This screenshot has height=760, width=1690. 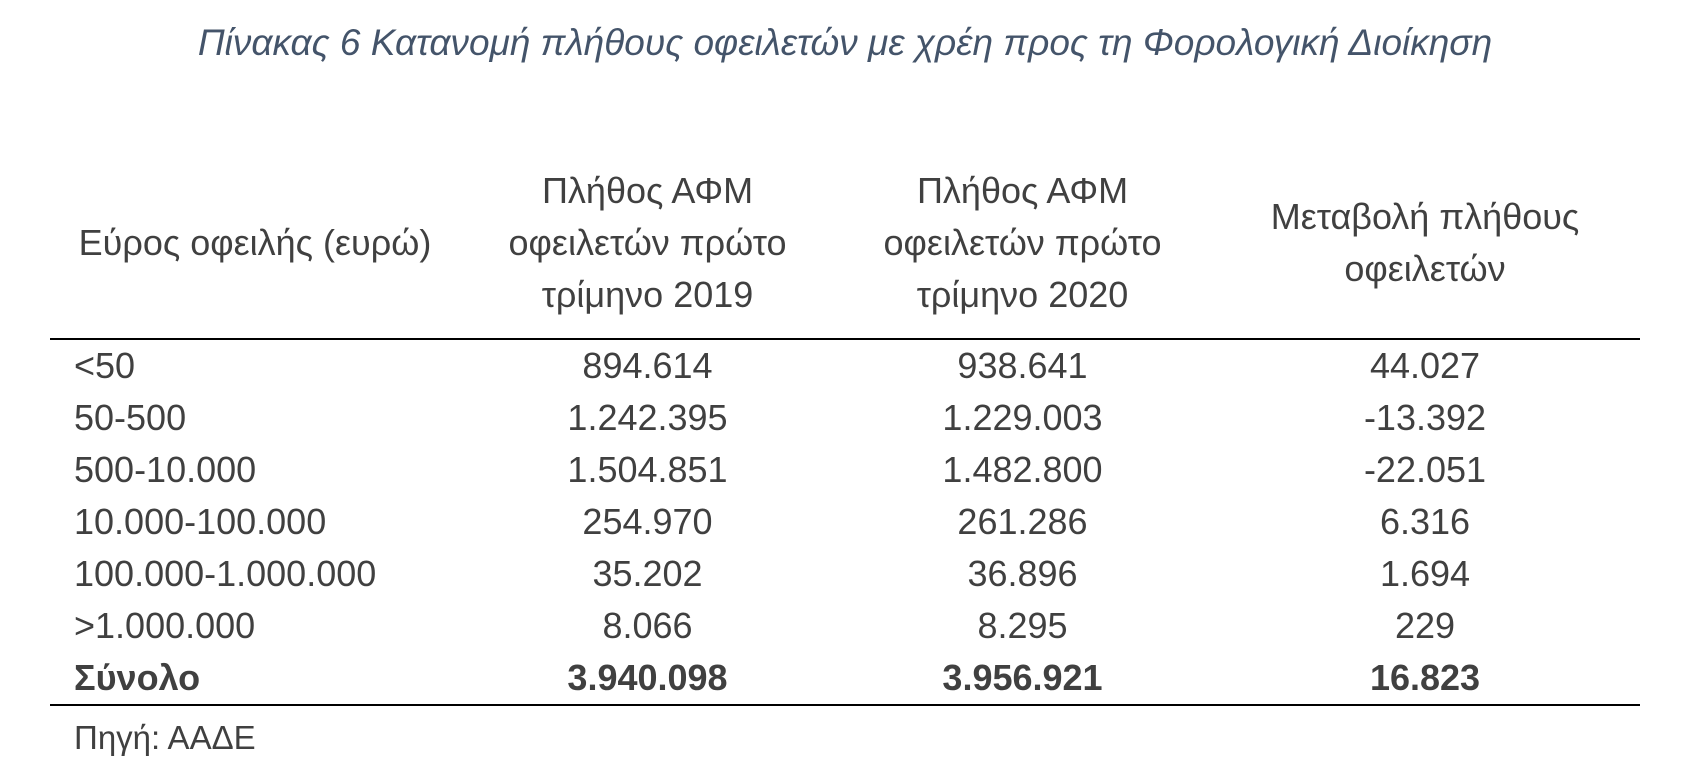 What do you see at coordinates (1022, 469) in the screenshot?
I see `cell-2020: 1.482.800` at bounding box center [1022, 469].